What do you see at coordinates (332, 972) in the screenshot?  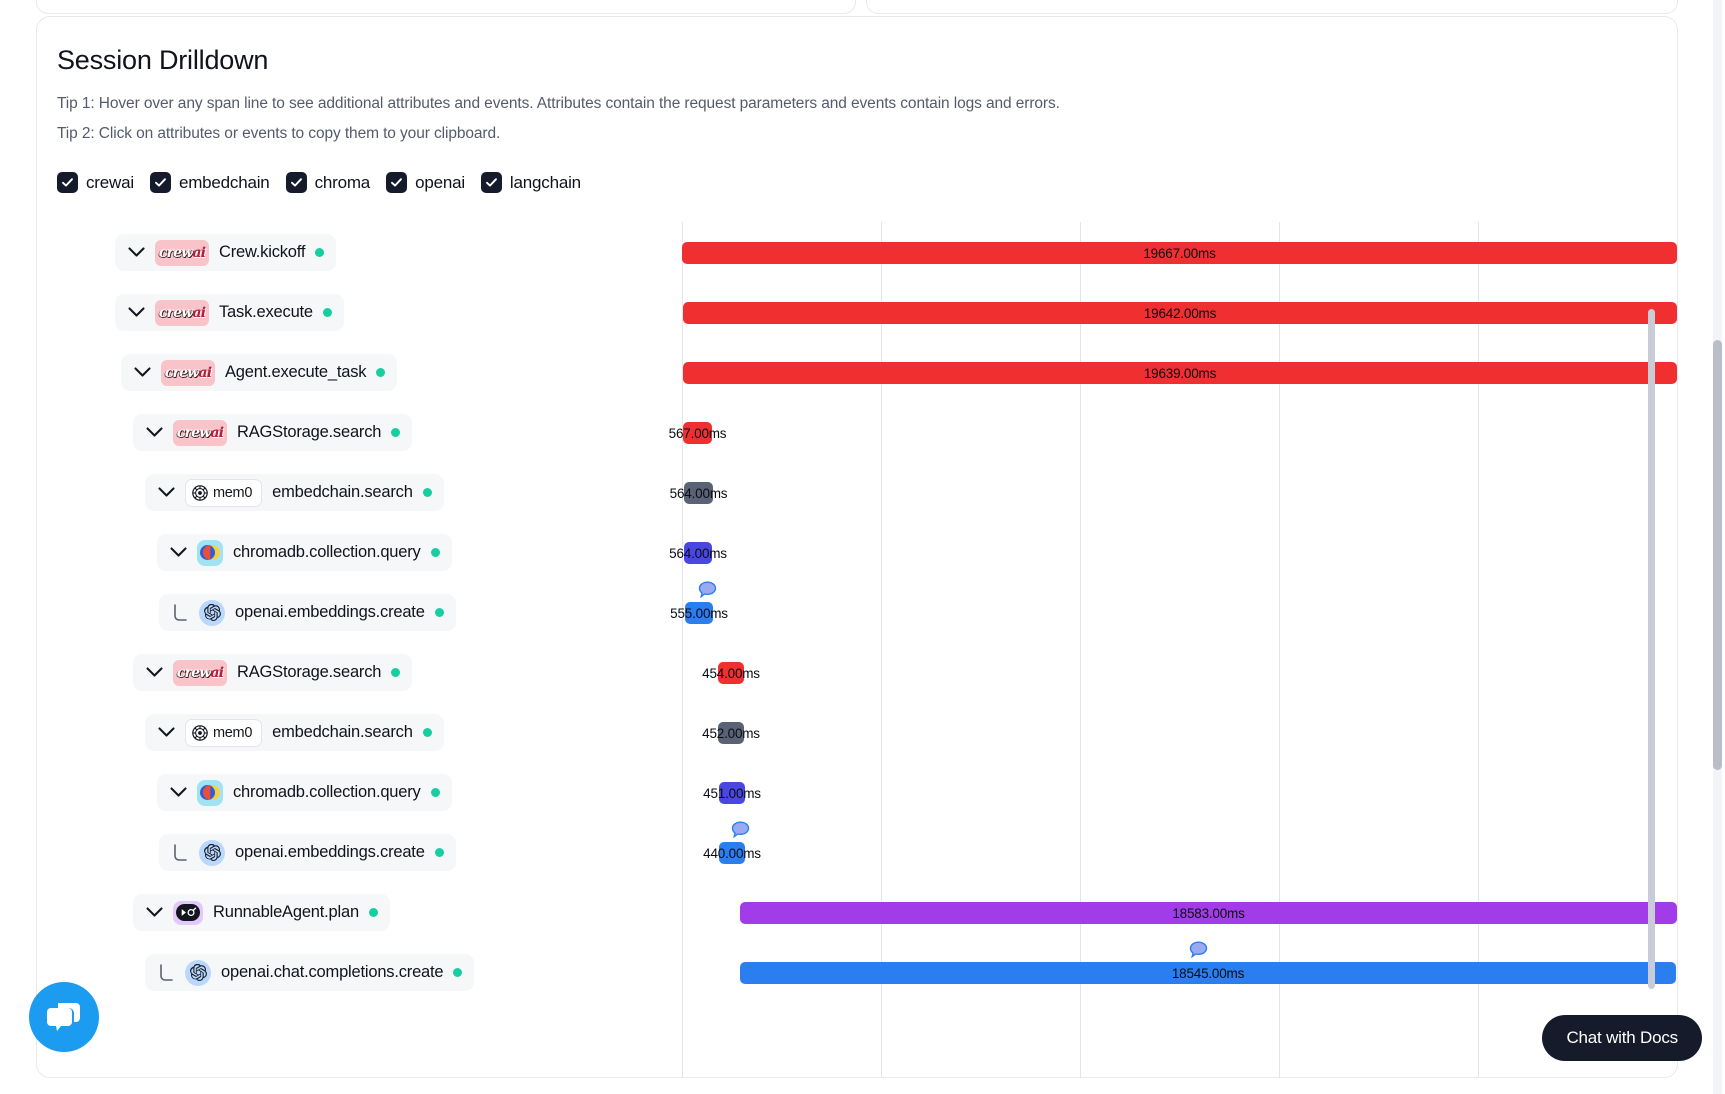 I see `span-name: openai.chat.completions.create` at bounding box center [332, 972].